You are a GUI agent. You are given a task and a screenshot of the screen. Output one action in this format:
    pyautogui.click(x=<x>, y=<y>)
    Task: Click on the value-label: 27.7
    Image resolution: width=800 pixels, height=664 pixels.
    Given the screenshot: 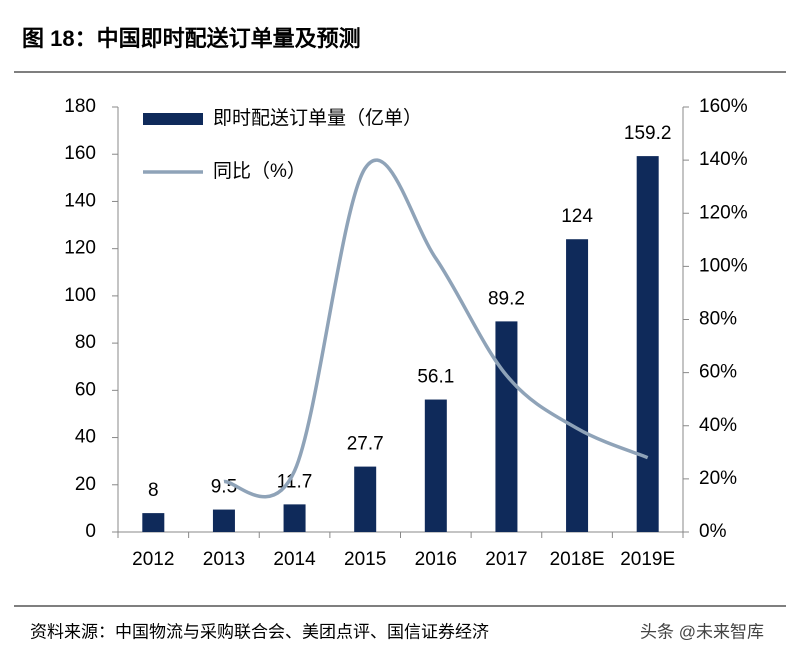 What is the action you would take?
    pyautogui.click(x=365, y=444)
    